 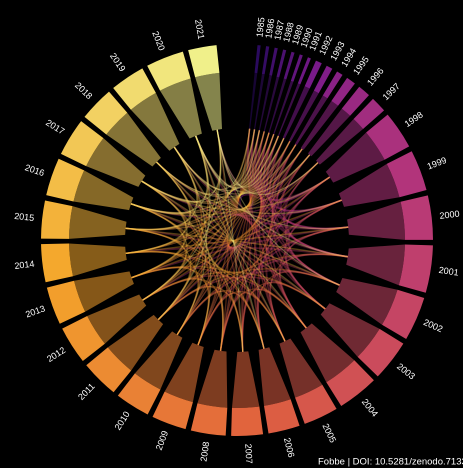 I want to click on sector-label: 2017, so click(x=55, y=126).